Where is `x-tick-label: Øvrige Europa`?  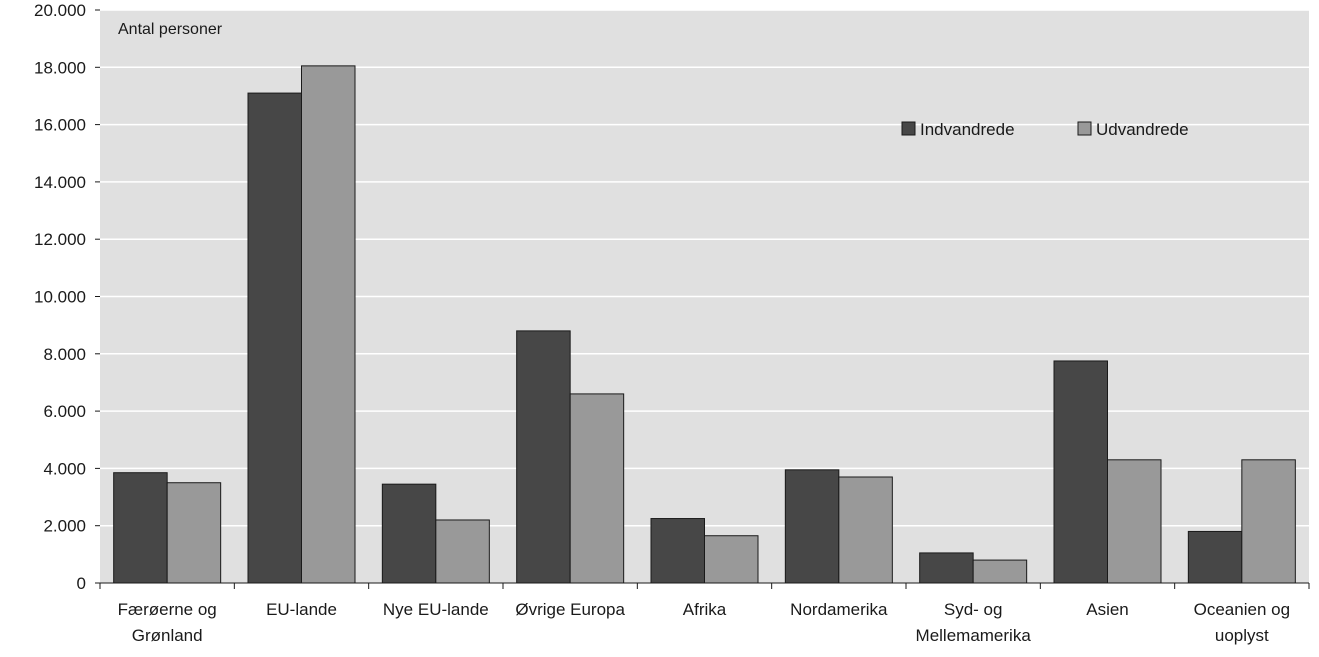 x-tick-label: Øvrige Europa is located at coordinates (570, 609).